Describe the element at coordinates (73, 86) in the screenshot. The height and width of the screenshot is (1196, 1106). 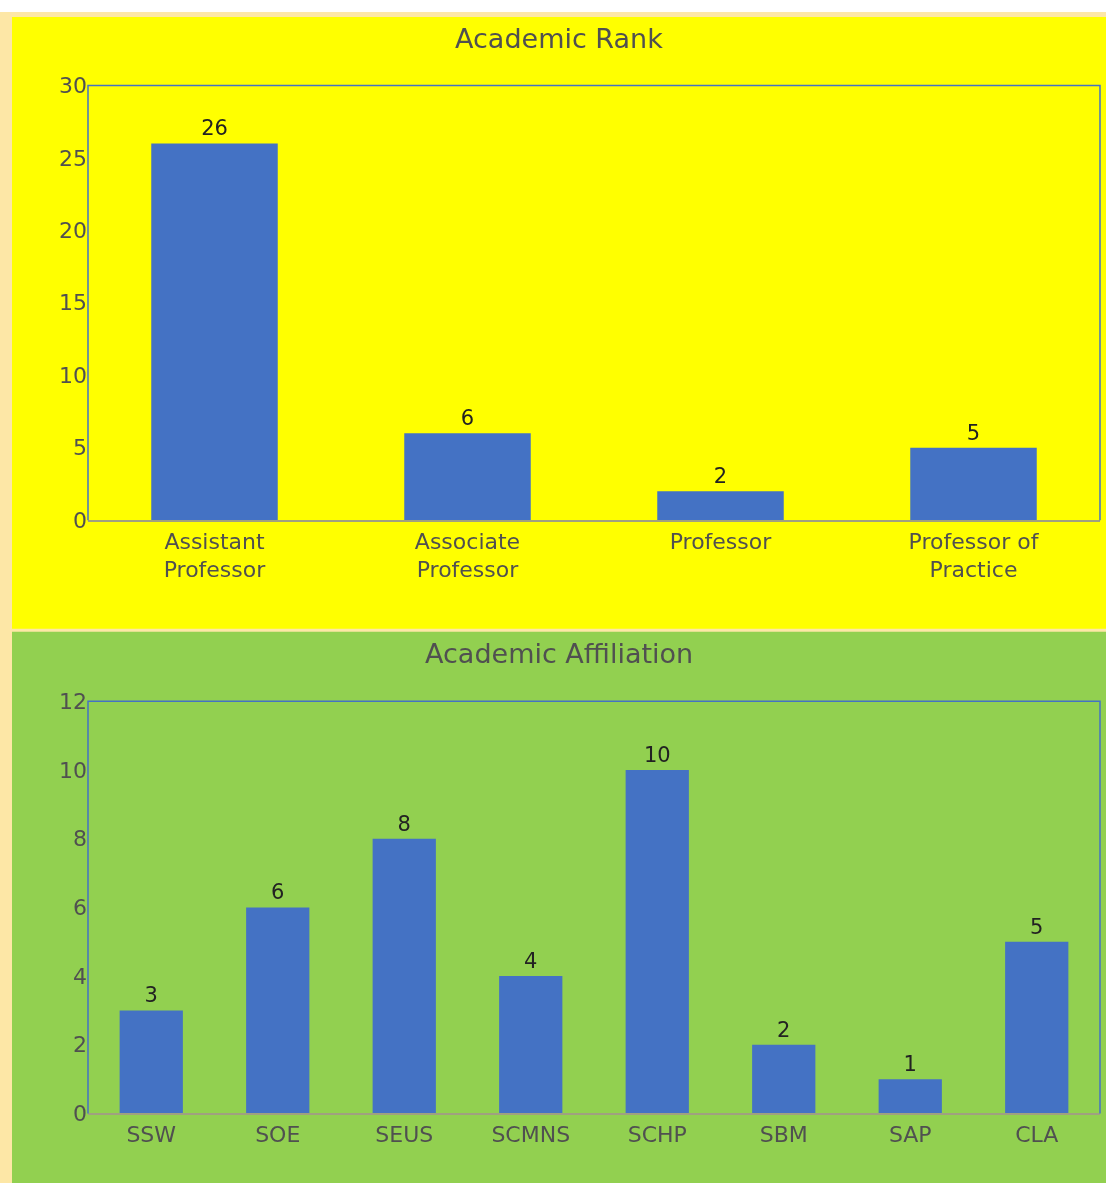
I see `y-tick-label: 30` at that location.